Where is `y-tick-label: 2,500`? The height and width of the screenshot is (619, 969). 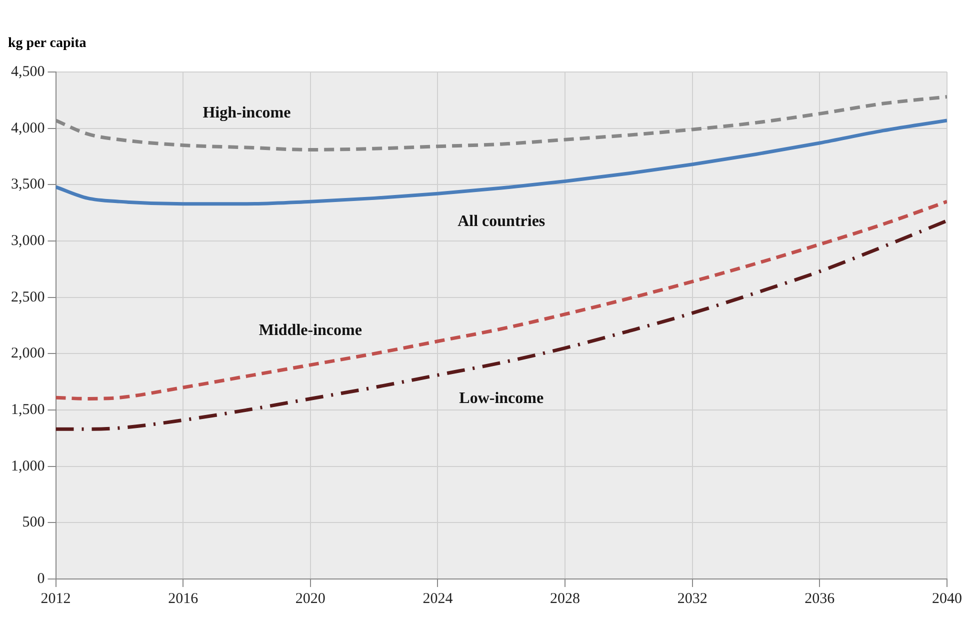
y-tick-label: 2,500 is located at coordinates (28, 297).